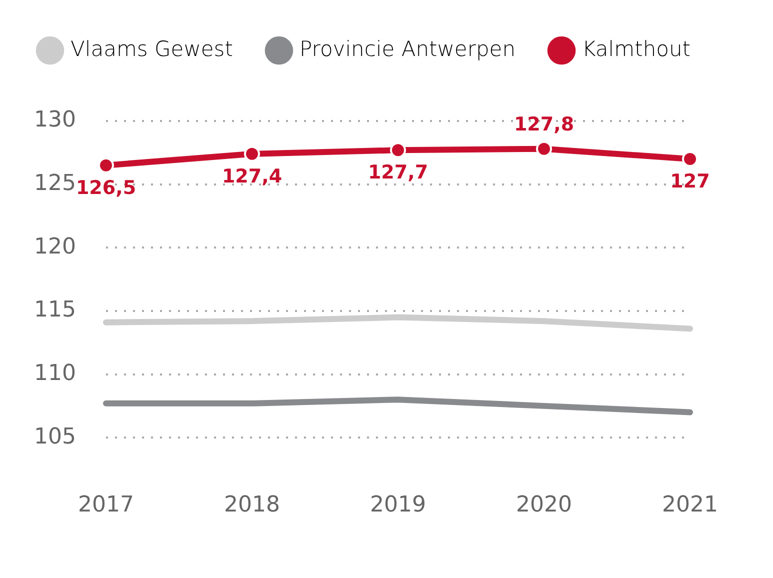  What do you see at coordinates (398, 505) in the screenshot?
I see `x-tick-label: 2019` at bounding box center [398, 505].